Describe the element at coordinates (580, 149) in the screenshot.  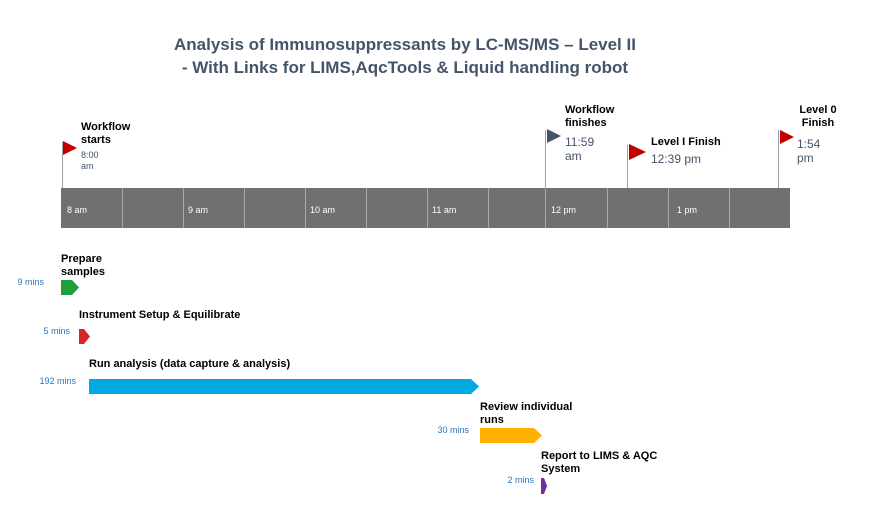
I see `milestone-finish-time: 11:59 am` at that location.